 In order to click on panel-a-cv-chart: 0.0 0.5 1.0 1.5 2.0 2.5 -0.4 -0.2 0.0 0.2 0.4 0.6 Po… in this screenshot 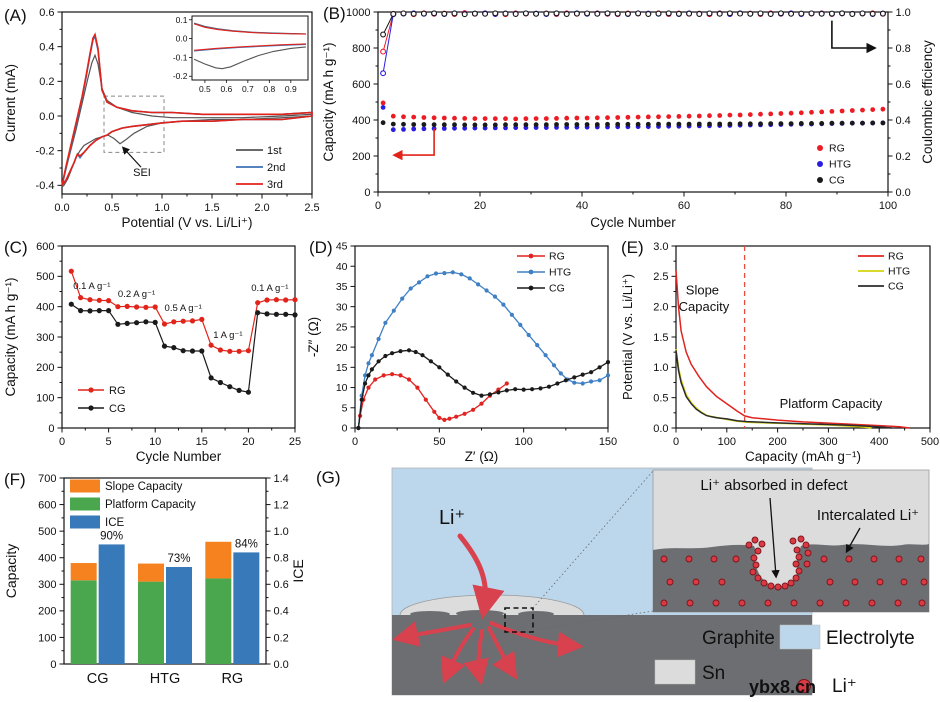, I will do `click(160, 116)`.